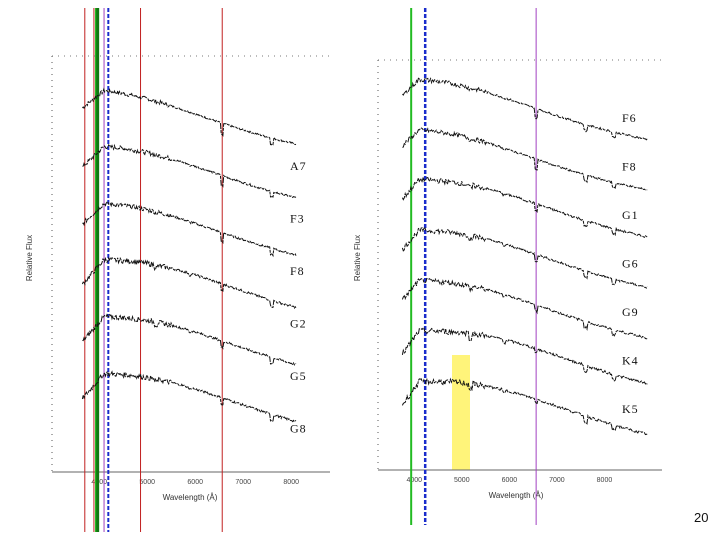  What do you see at coordinates (524, 356) in the screenshot?
I see `spectrum-k4` at bounding box center [524, 356].